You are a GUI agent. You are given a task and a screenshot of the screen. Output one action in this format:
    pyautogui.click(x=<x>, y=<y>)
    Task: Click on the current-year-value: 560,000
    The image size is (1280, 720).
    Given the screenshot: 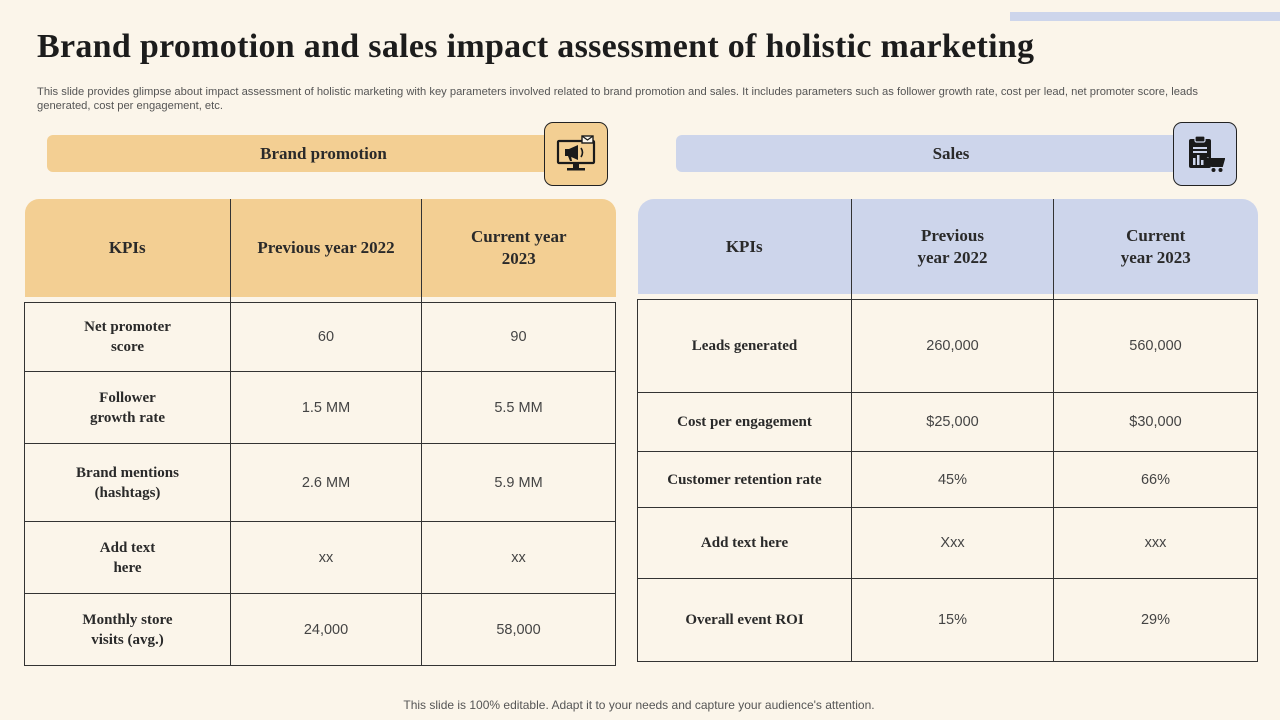 What is the action you would take?
    pyautogui.click(x=1155, y=346)
    